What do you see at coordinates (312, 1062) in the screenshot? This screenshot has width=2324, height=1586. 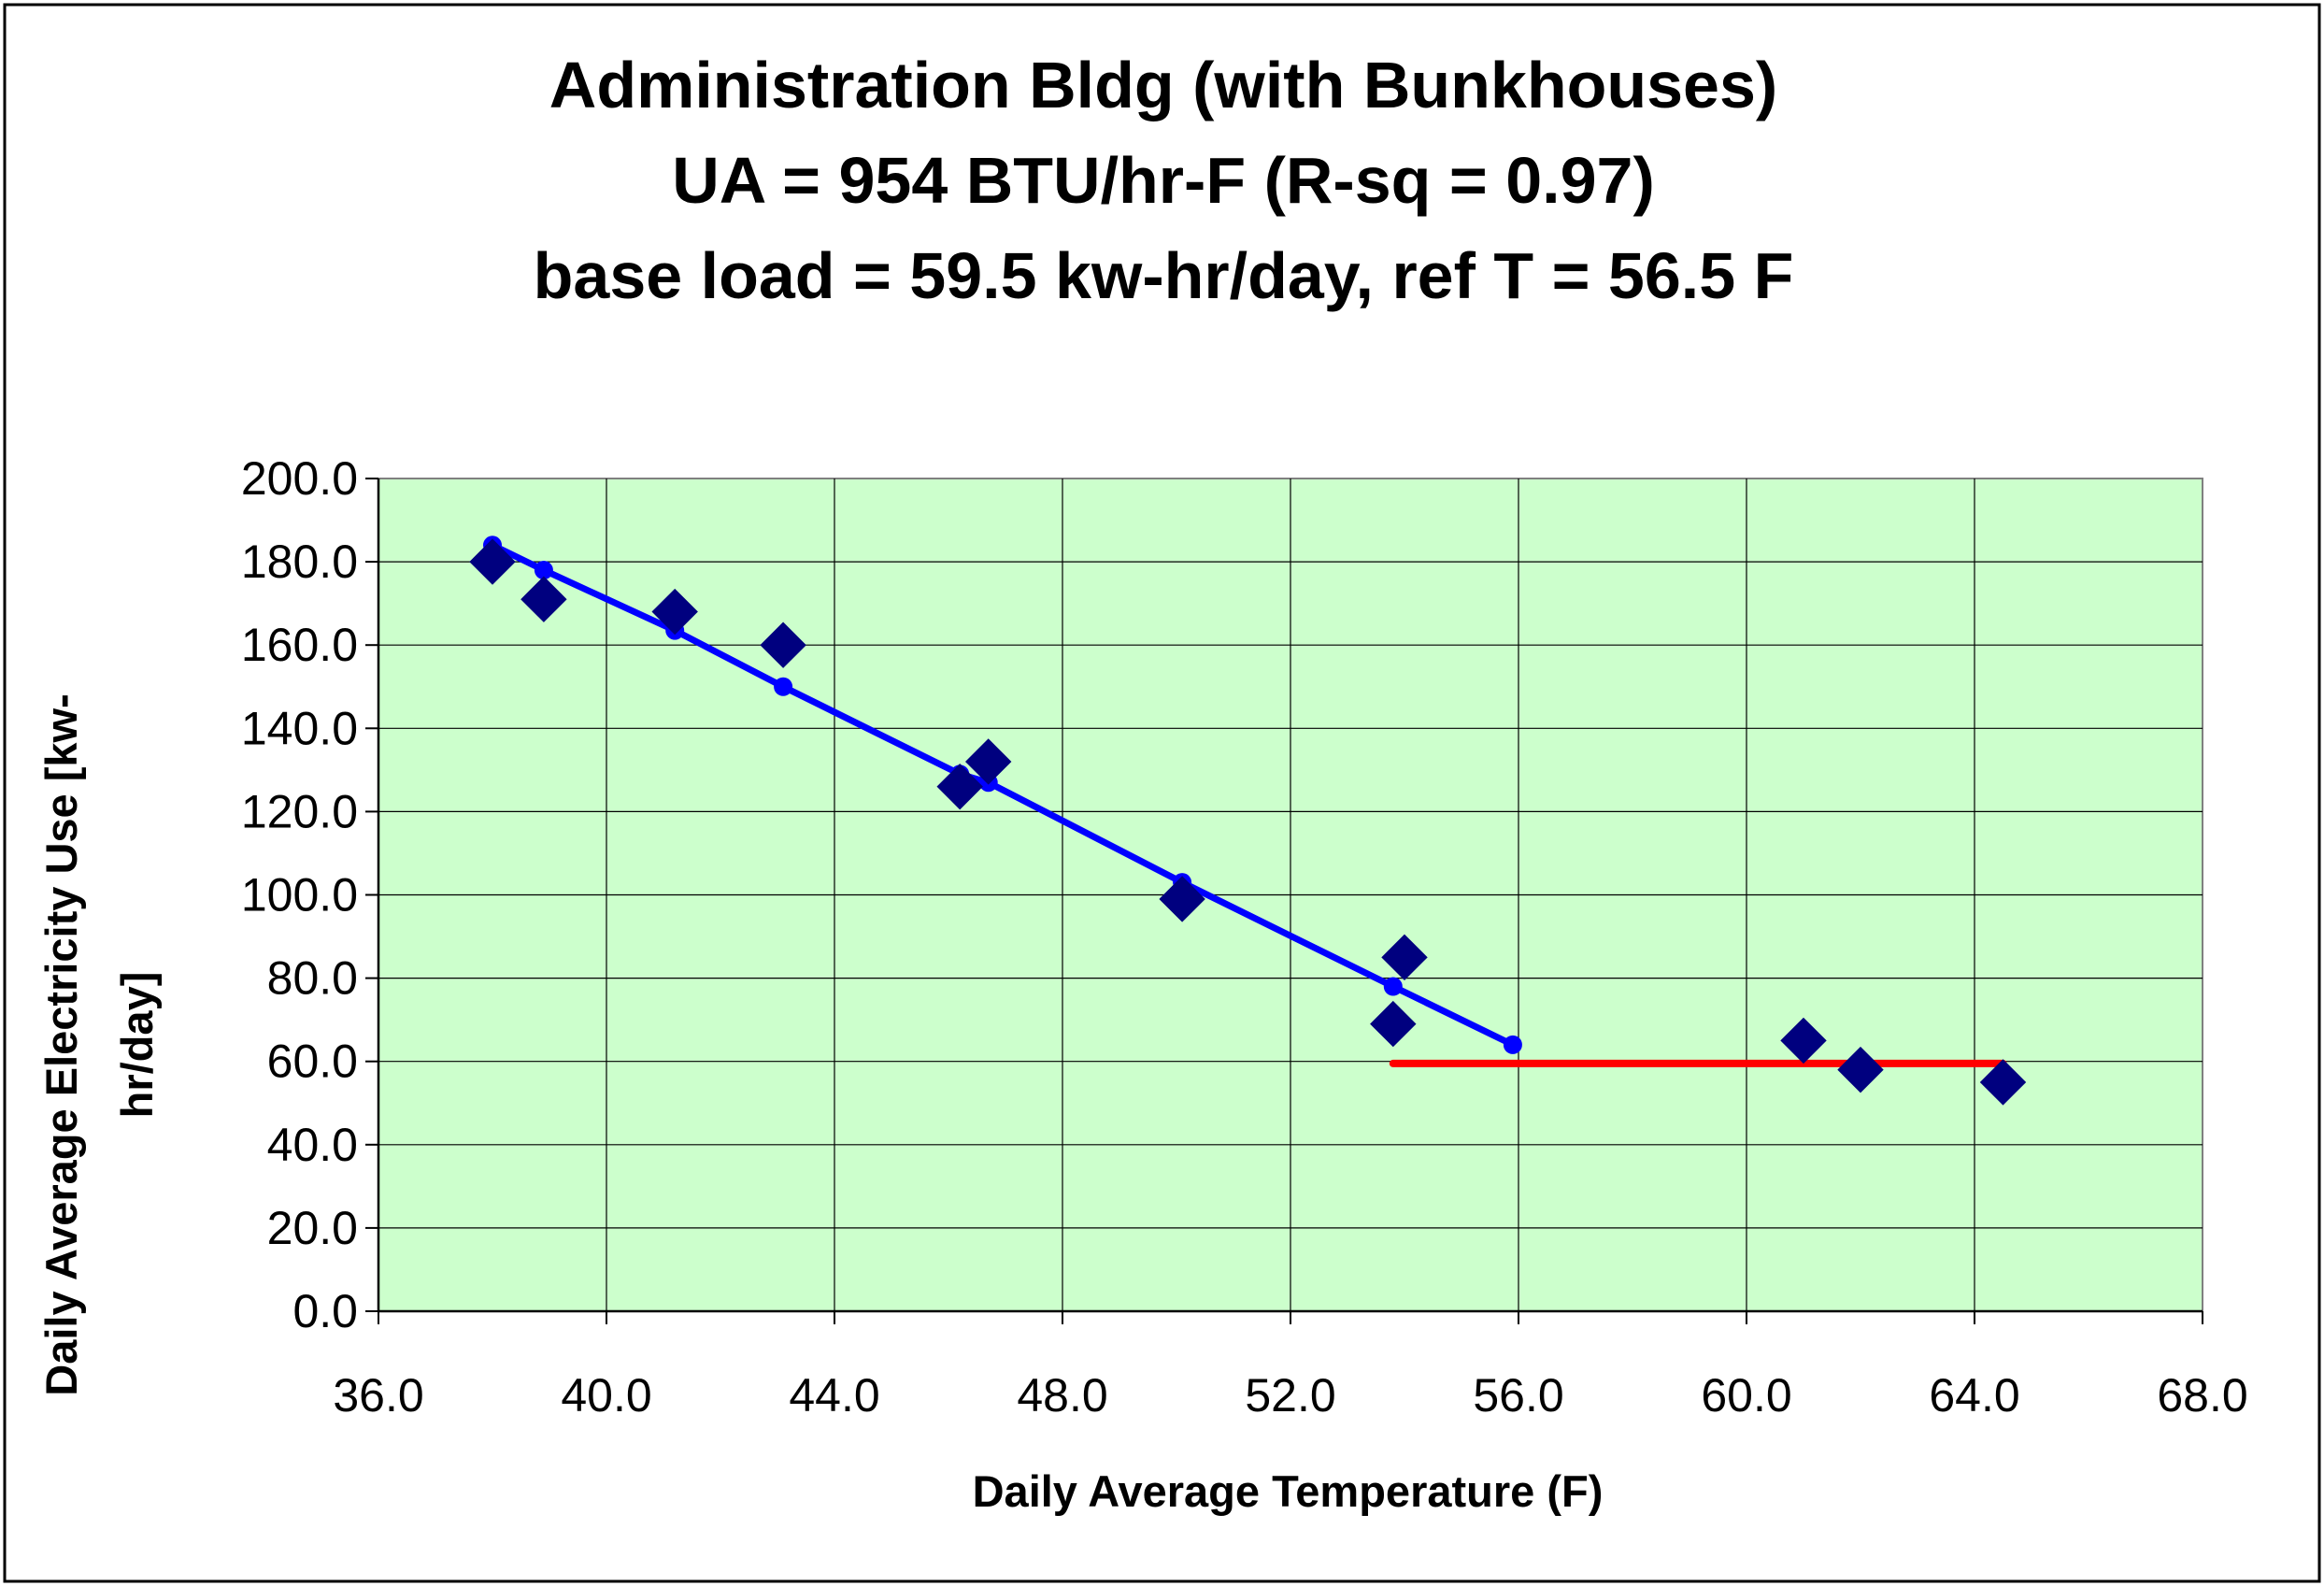 I see `y-tick-label: 60.0` at bounding box center [312, 1062].